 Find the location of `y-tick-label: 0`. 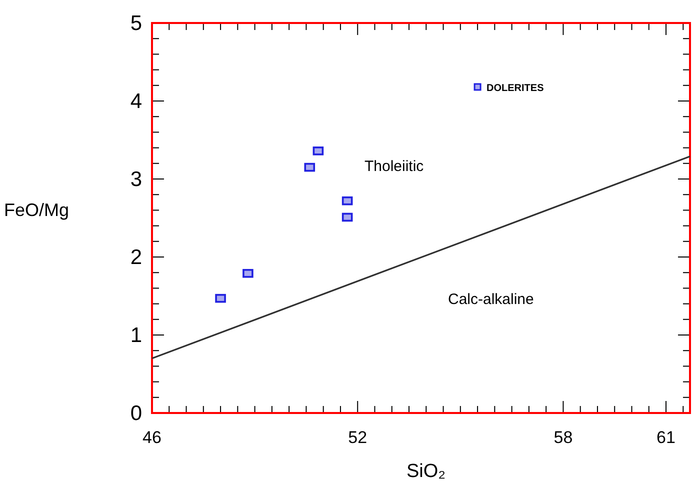

y-tick-label: 0 is located at coordinates (136, 413).